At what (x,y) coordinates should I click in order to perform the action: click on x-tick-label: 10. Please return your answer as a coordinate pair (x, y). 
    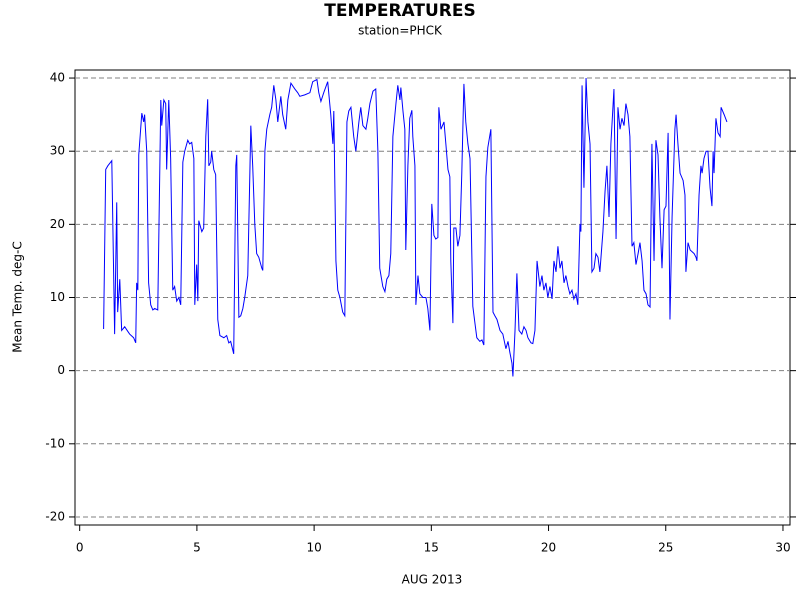
    Looking at the image, I should click on (313, 548).